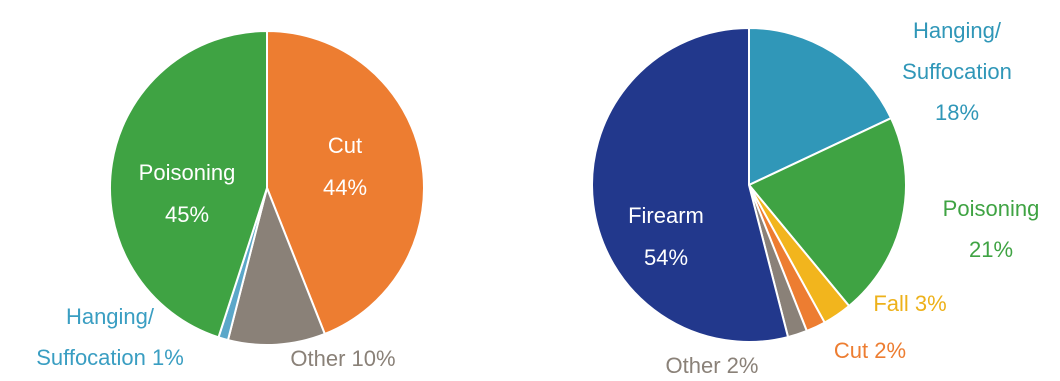 Image resolution: width=1060 pixels, height=381 pixels. What do you see at coordinates (957, 71) in the screenshot?
I see `slice-label-hanging-suffocation-1: Suffocation` at bounding box center [957, 71].